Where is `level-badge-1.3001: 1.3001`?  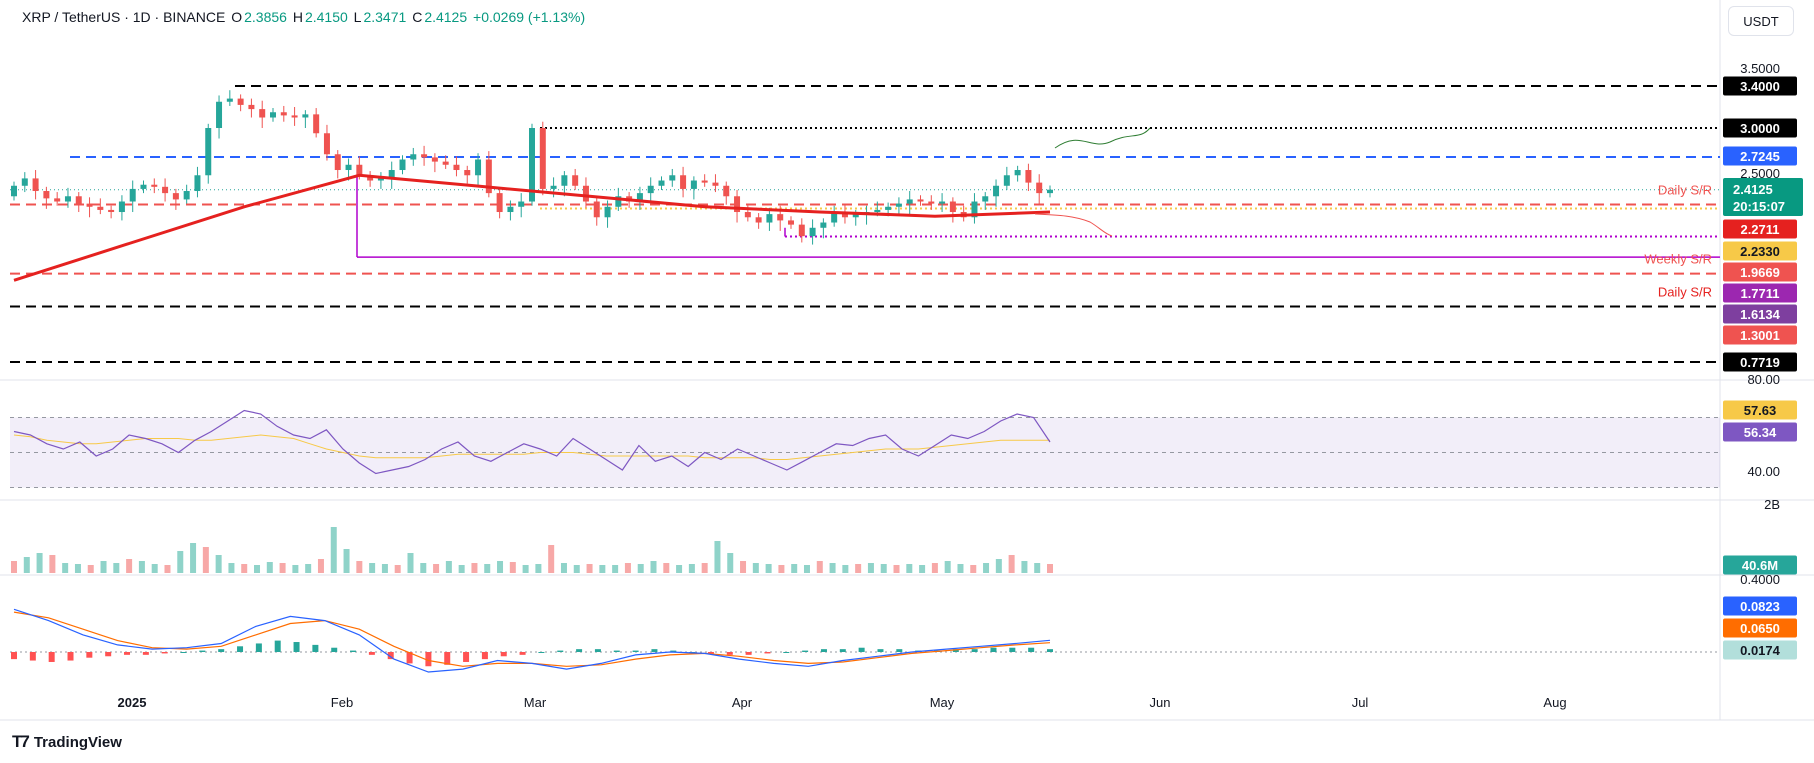
level-badge-1.3001: 1.3001 is located at coordinates (1760, 335).